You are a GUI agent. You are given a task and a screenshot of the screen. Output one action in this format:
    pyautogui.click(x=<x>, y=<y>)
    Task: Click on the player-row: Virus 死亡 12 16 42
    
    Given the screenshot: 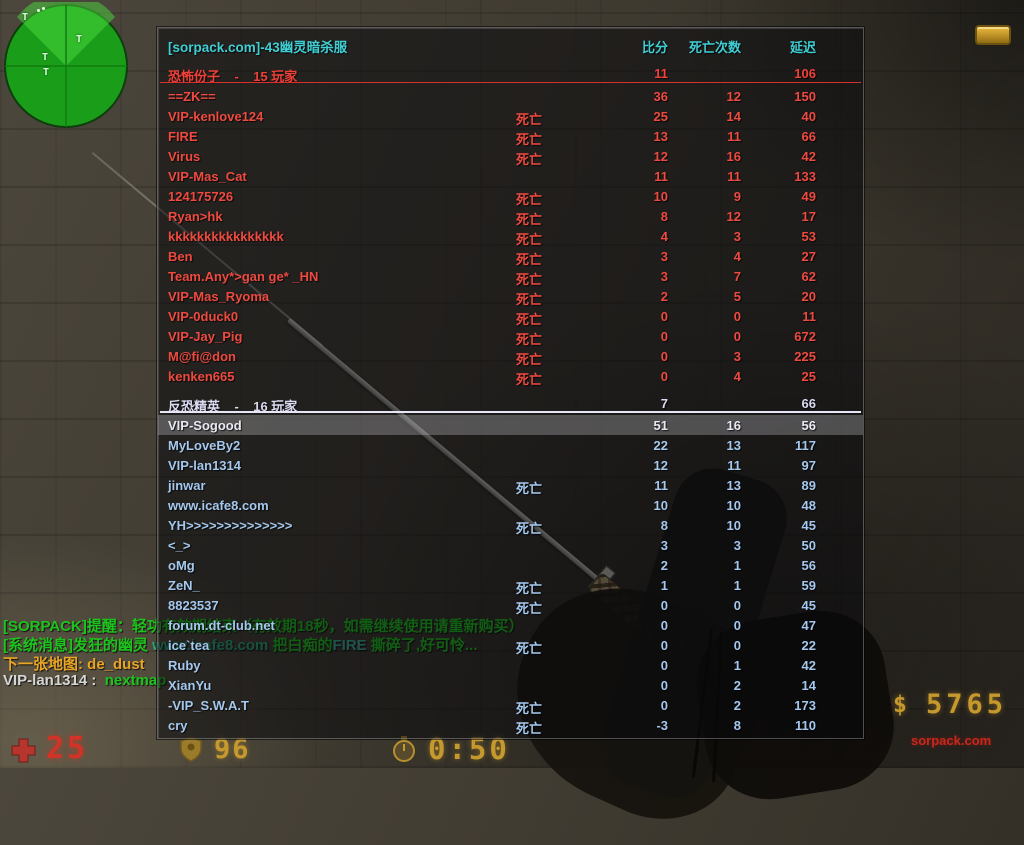 What is the action you would take?
    pyautogui.click(x=510, y=156)
    